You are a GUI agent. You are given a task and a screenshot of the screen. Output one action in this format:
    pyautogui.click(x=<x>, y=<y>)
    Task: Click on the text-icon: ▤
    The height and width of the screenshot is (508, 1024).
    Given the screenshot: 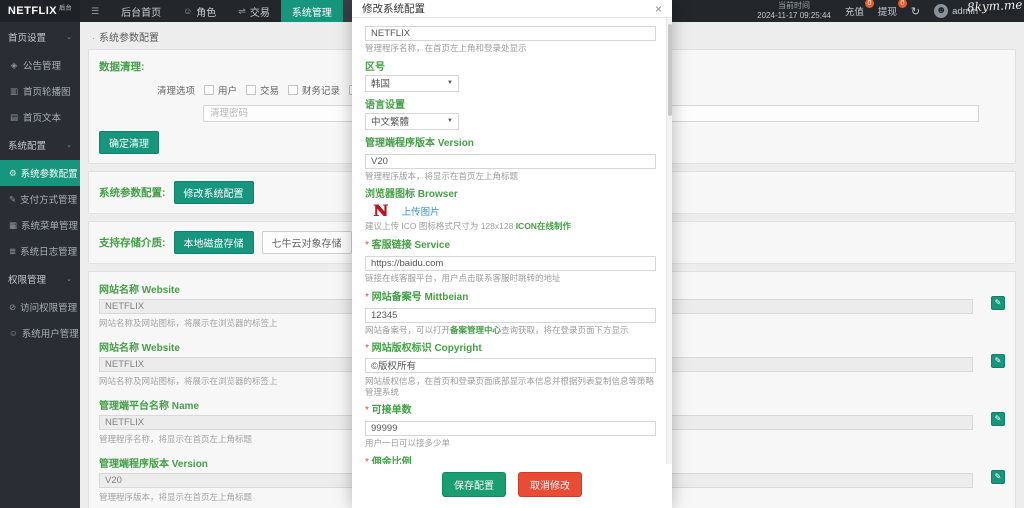 What is the action you would take?
    pyautogui.click(x=14, y=116)
    